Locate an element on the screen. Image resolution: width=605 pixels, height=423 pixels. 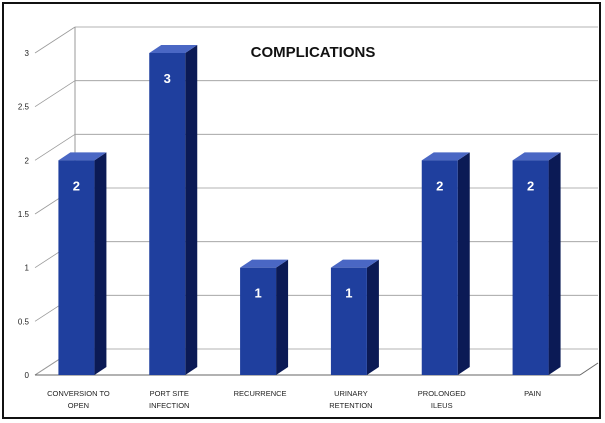
x-category-label-line: INFECTION is located at coordinates (169, 405).